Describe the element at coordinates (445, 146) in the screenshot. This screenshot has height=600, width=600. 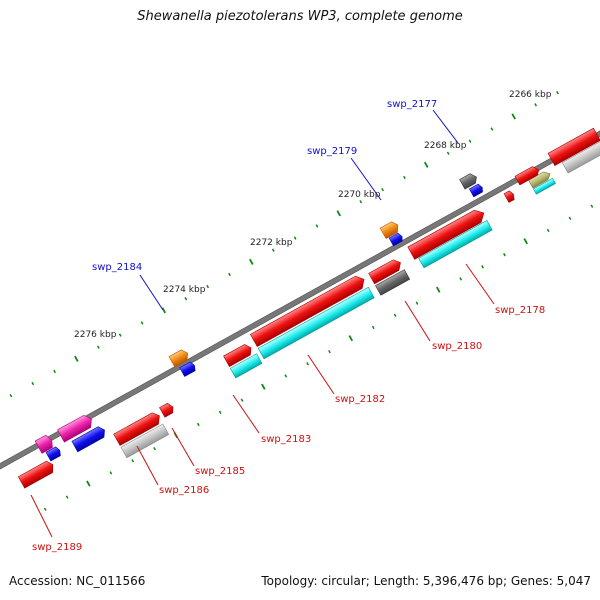
I see `scale-label-2268: 2268 kbp` at that location.